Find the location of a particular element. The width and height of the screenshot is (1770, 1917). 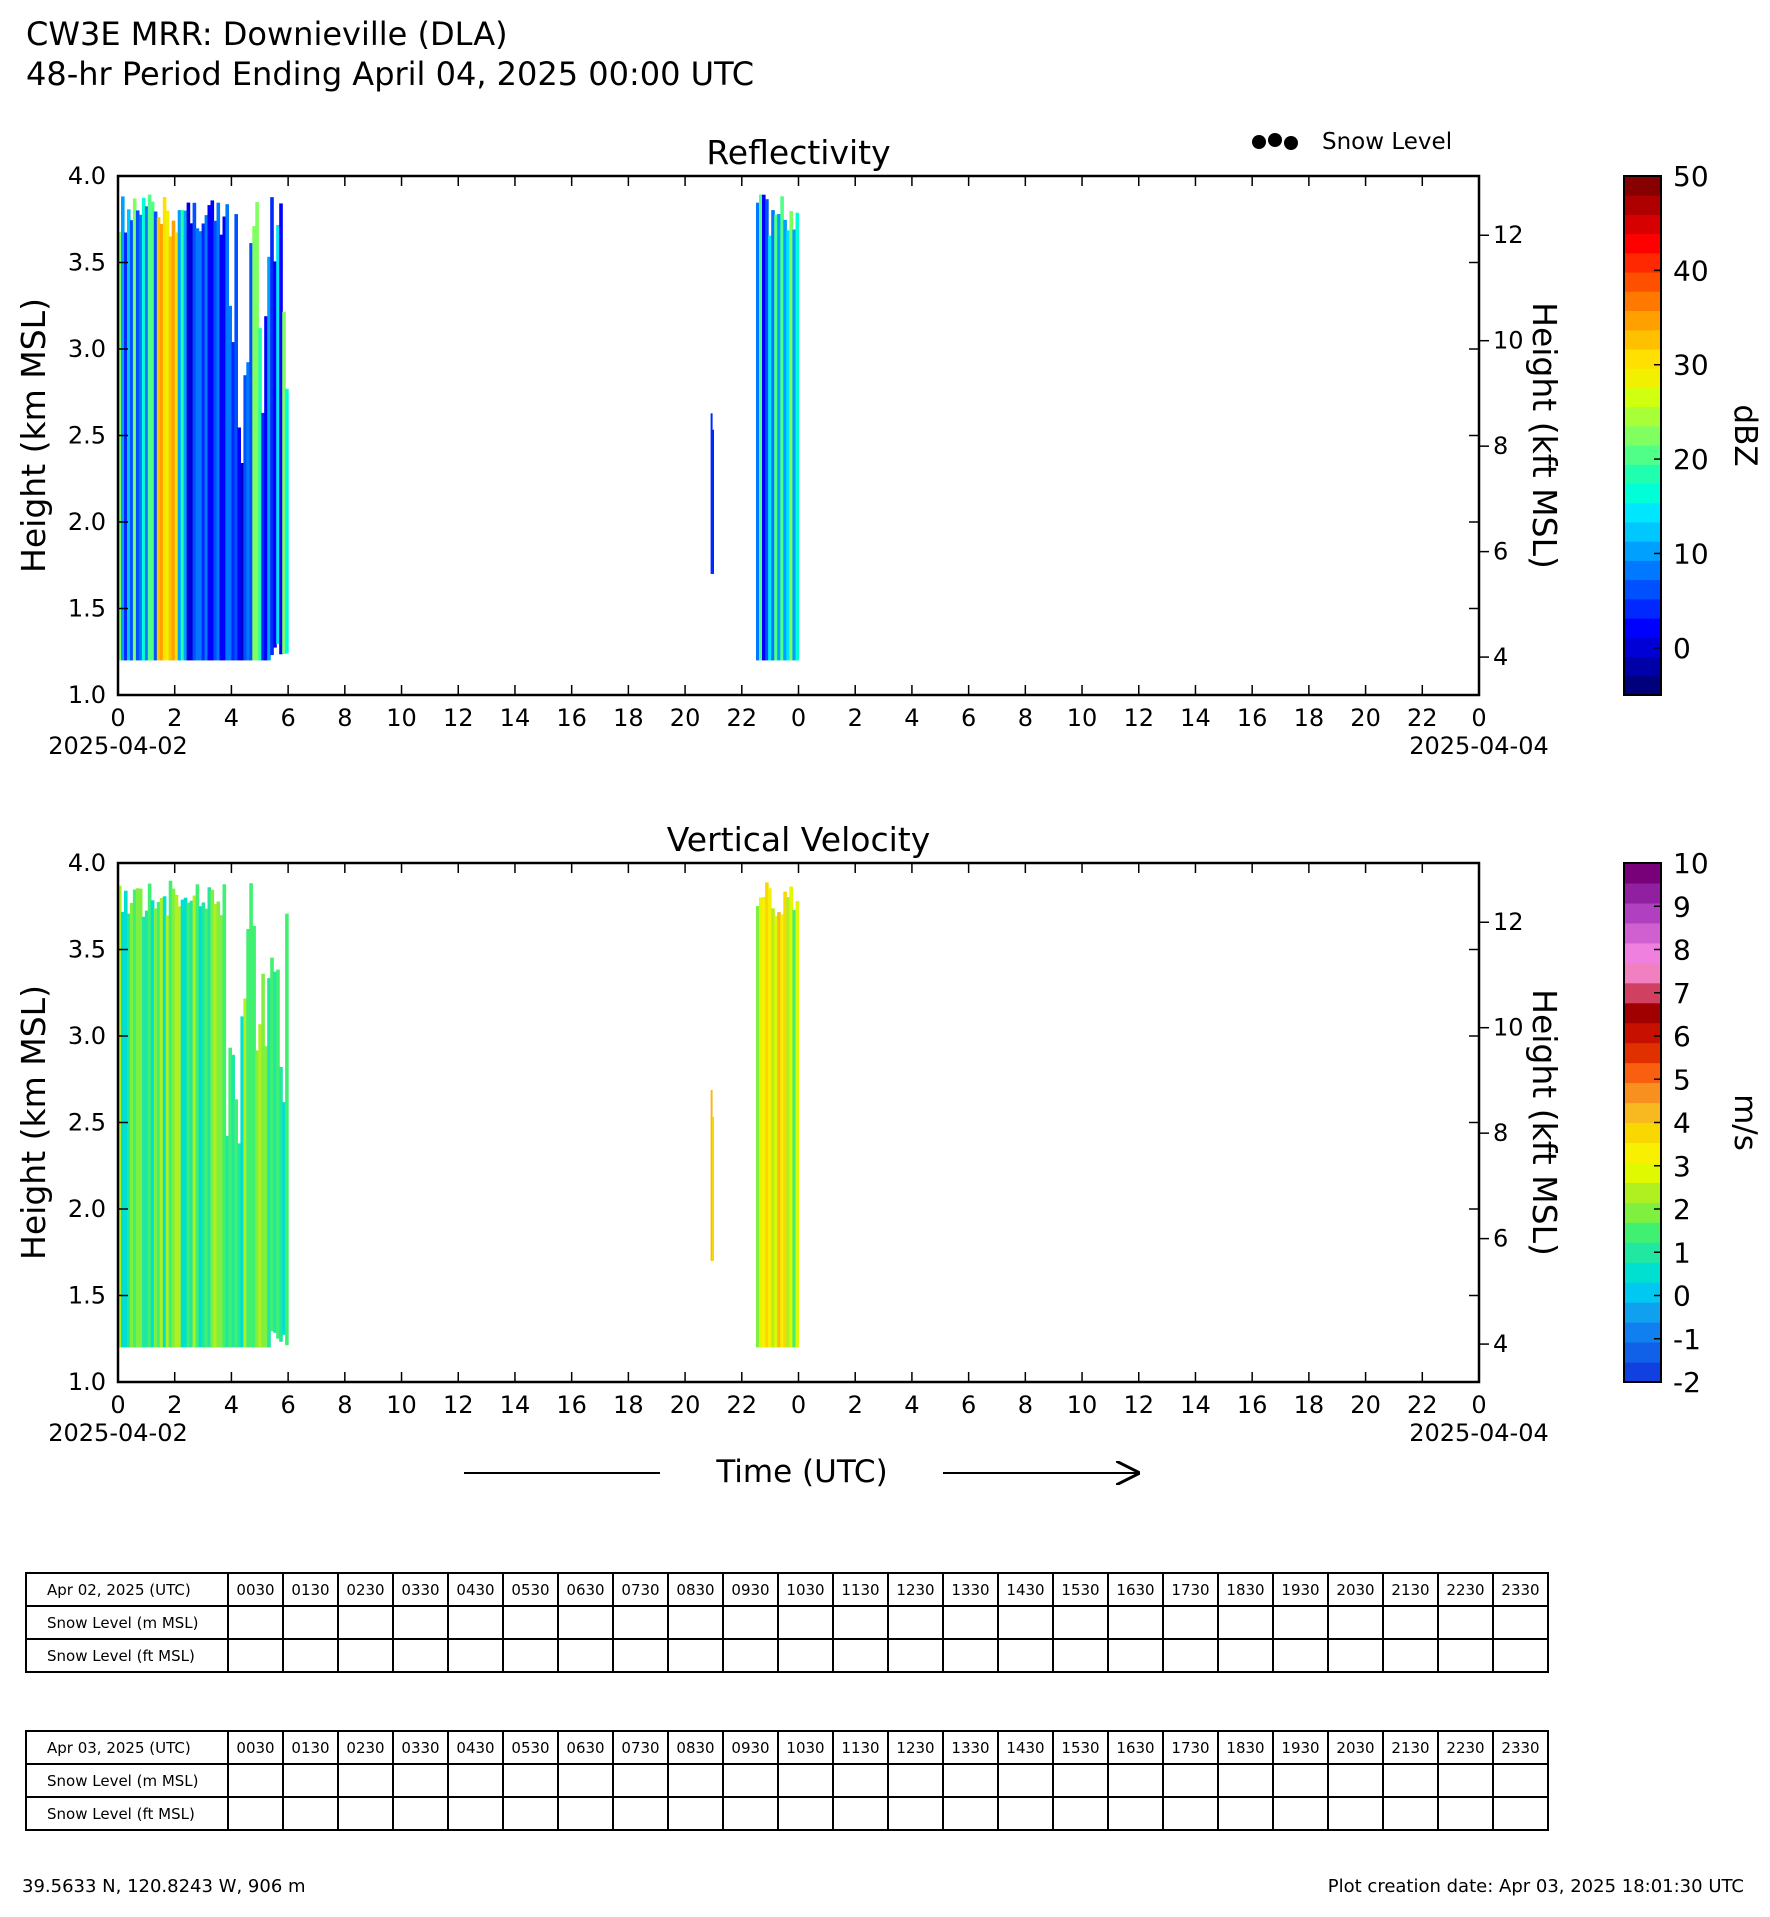

snow-level-dot is located at coordinates (1291, 143).